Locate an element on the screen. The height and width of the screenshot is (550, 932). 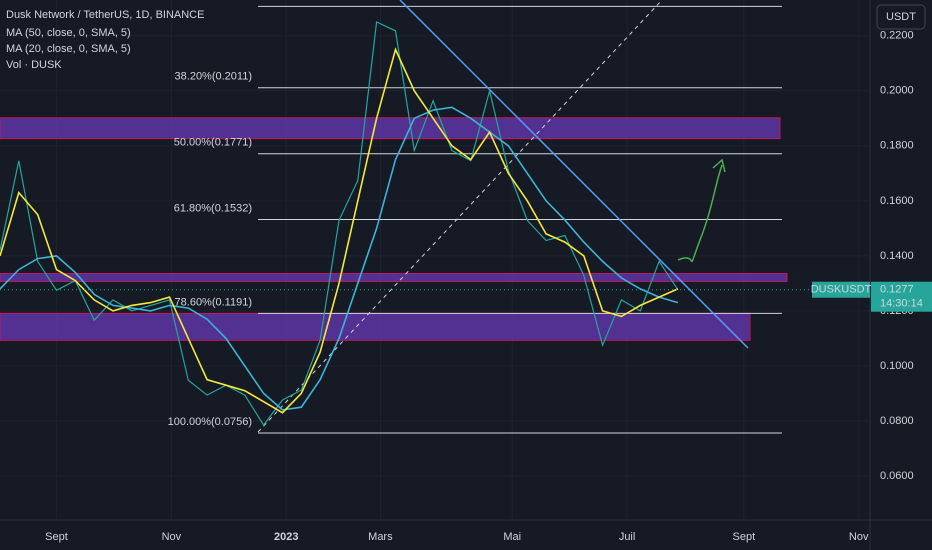
legend-entry: MA (20, close, 0, SMA, 5) is located at coordinates (68, 49).